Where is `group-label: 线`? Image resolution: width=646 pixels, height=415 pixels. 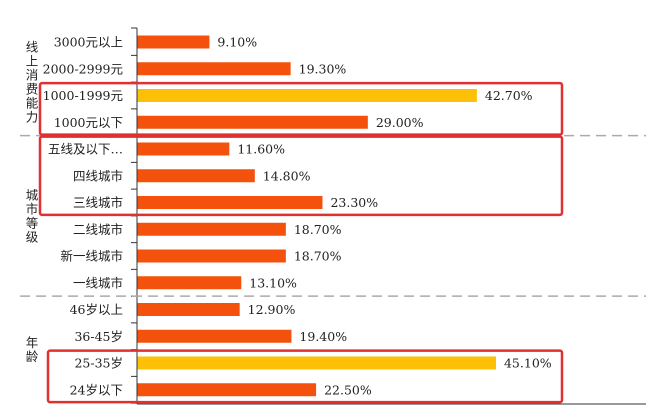 group-label: 线 is located at coordinates (32, 47).